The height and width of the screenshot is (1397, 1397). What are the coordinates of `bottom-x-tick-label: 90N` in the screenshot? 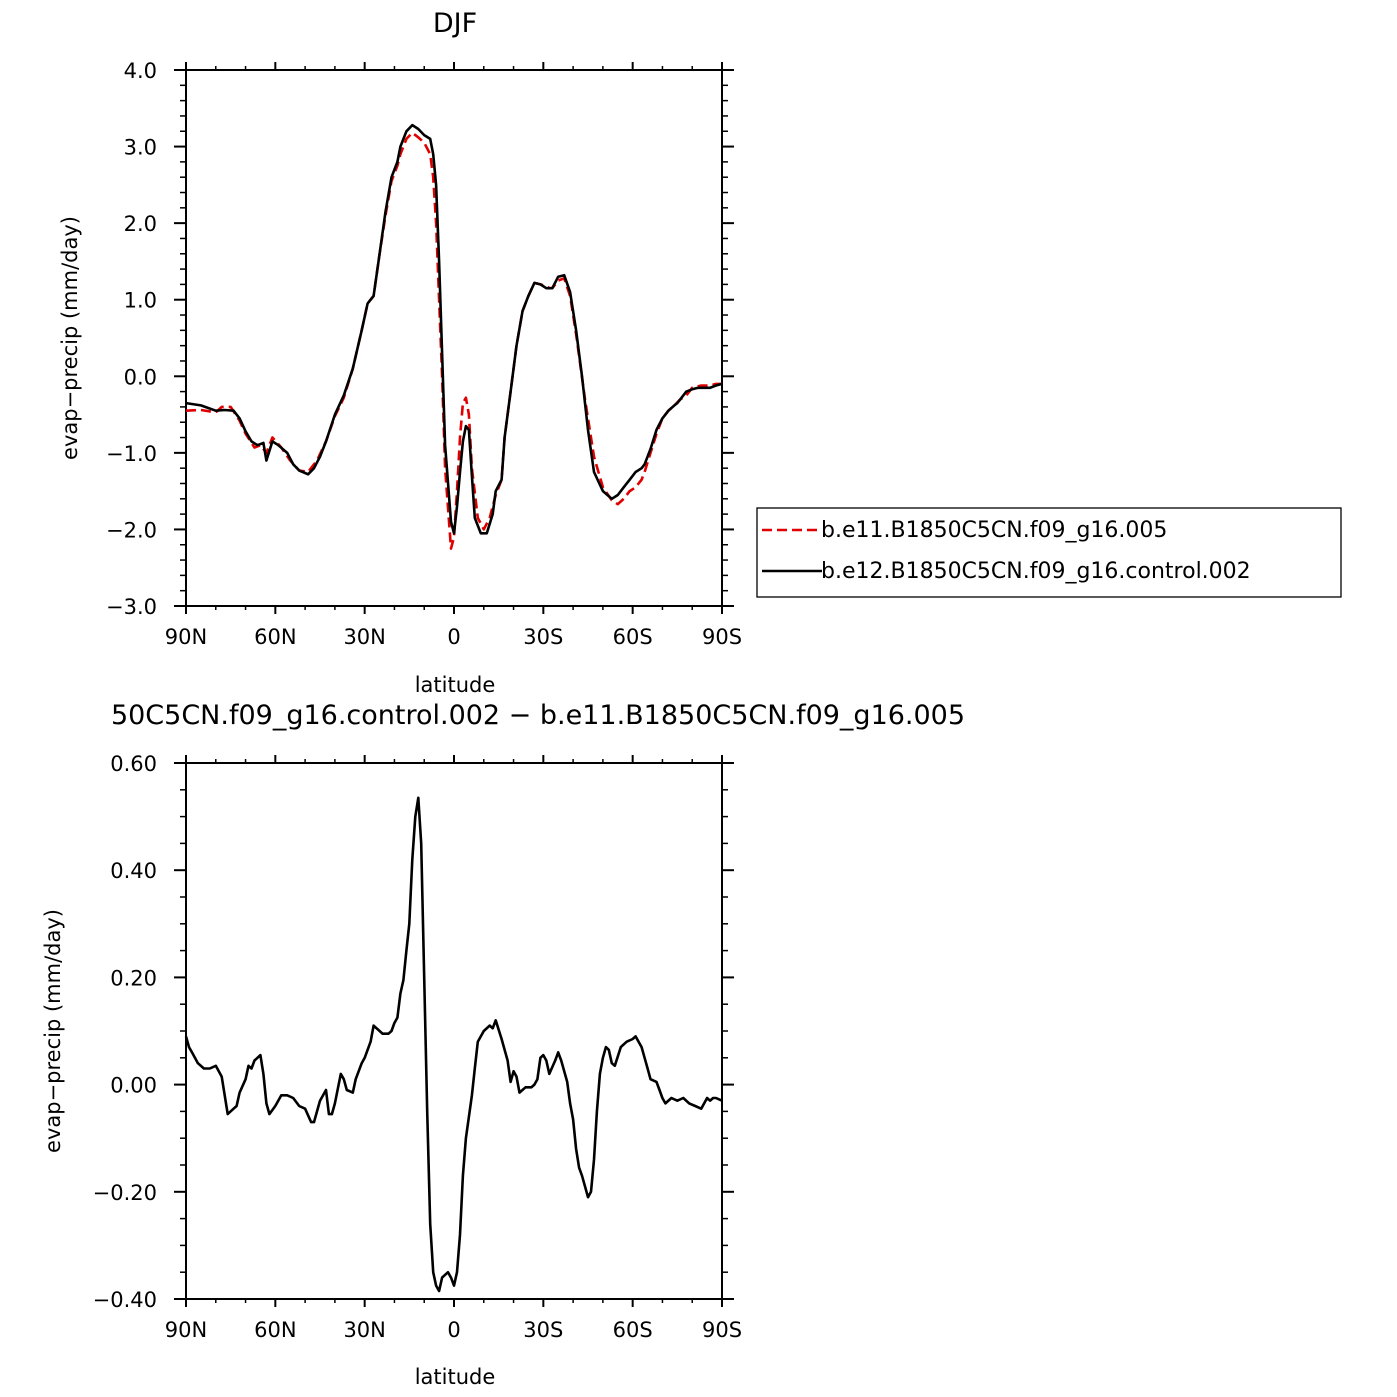 It's located at (186, 1330).